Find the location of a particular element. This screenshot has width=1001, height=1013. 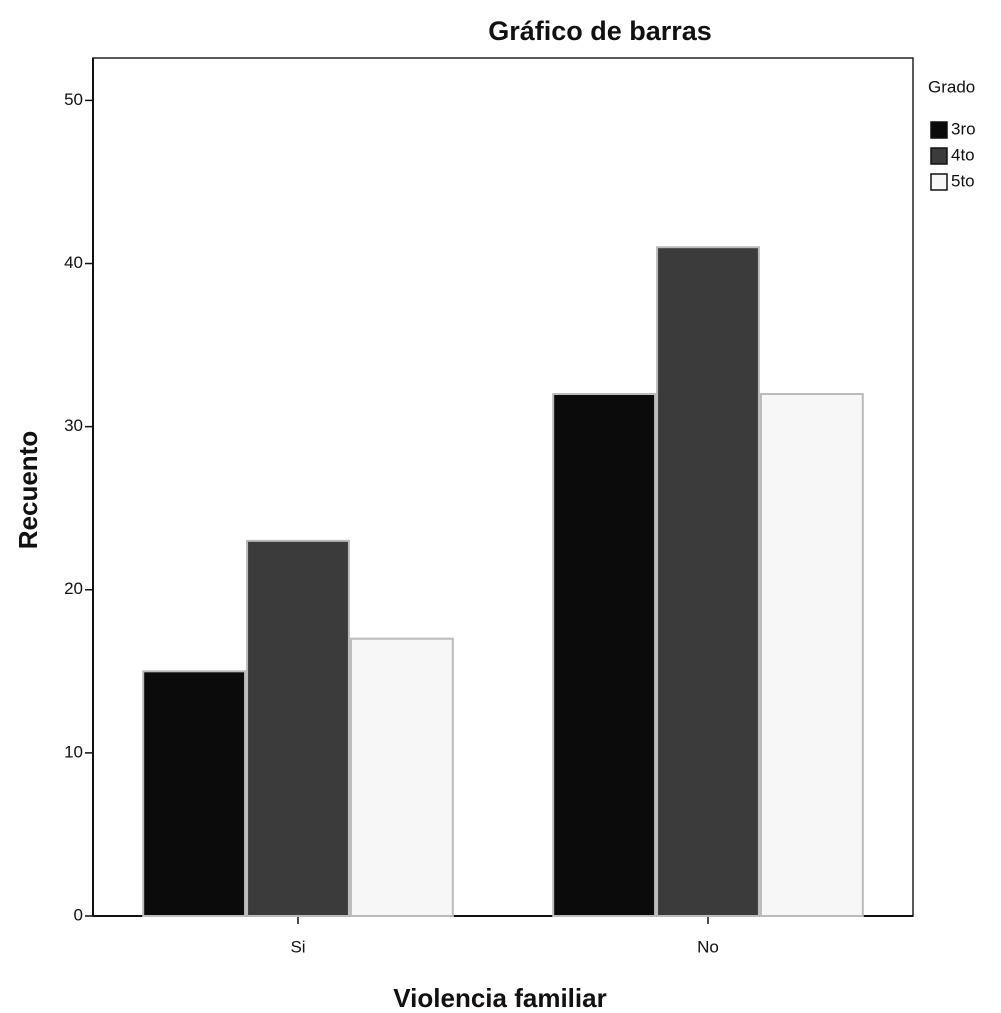

y-tick-label: 0 is located at coordinates (78, 914).